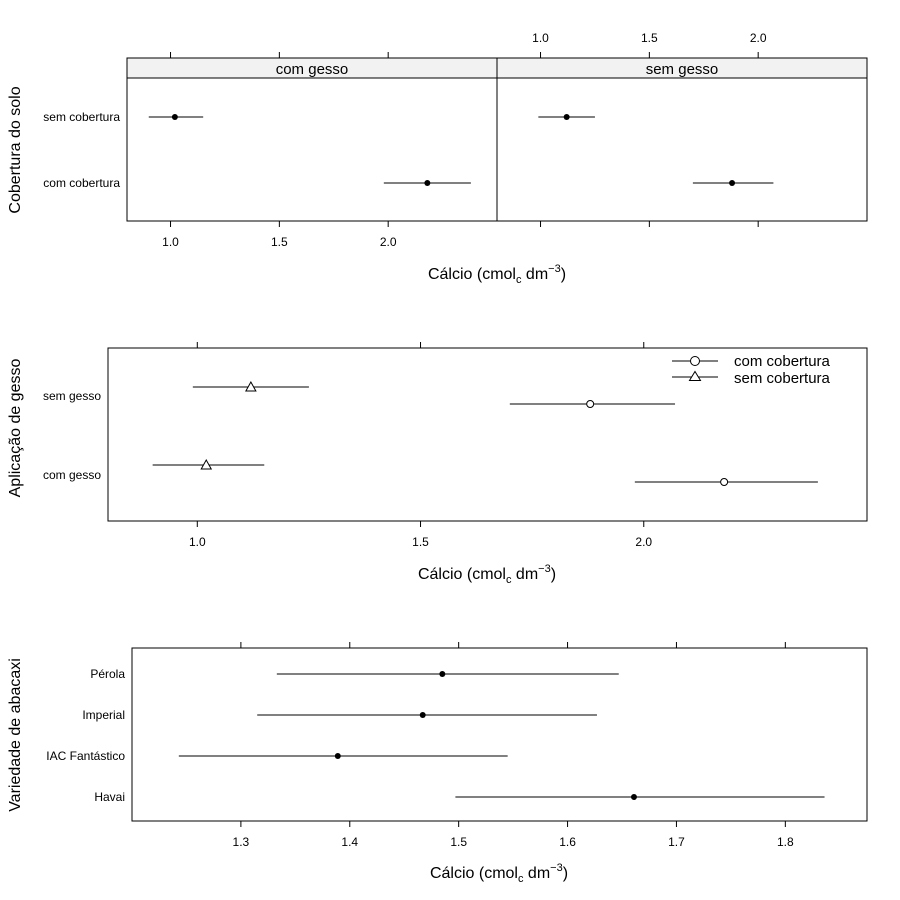 Image resolution: width=900 pixels, height=900 pixels. I want to click on legend-label: sem cobertura, so click(782, 378).